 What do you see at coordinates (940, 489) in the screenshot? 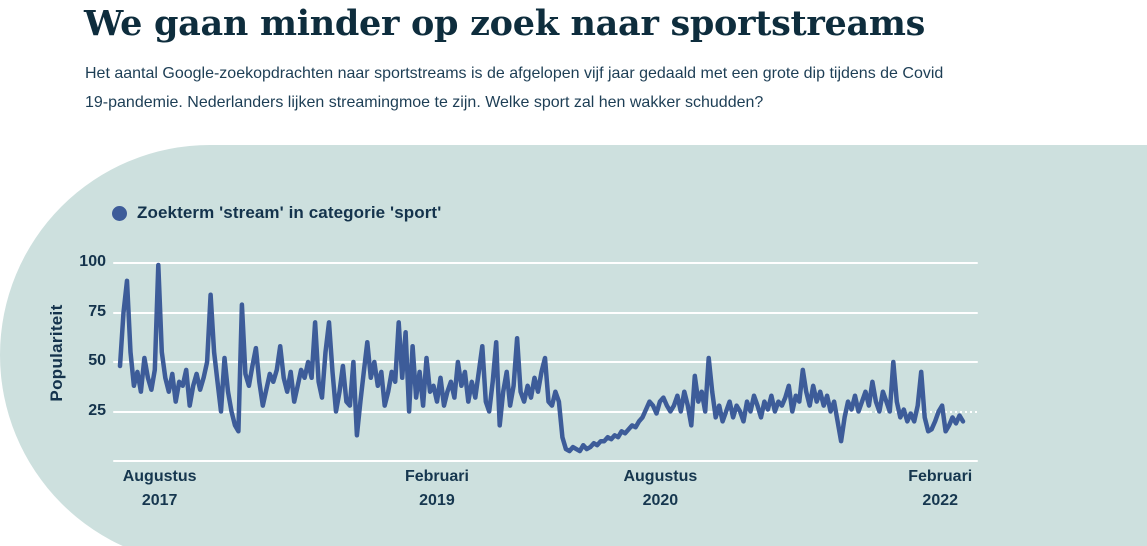
I see `x-tick-label: Februari 2022` at bounding box center [940, 489].